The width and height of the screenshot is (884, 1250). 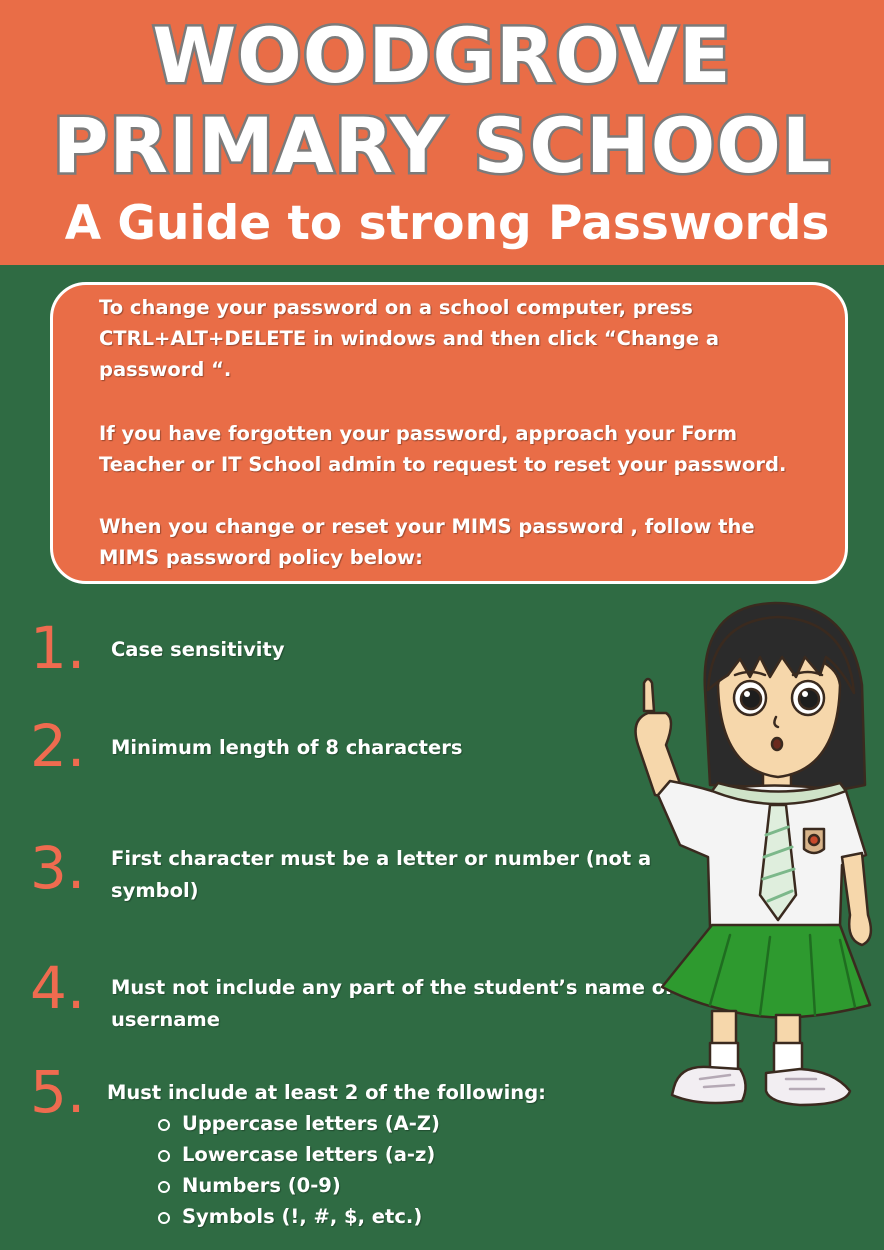 What do you see at coordinates (58, 988) in the screenshot?
I see `rule-number-4: 4.` at bounding box center [58, 988].